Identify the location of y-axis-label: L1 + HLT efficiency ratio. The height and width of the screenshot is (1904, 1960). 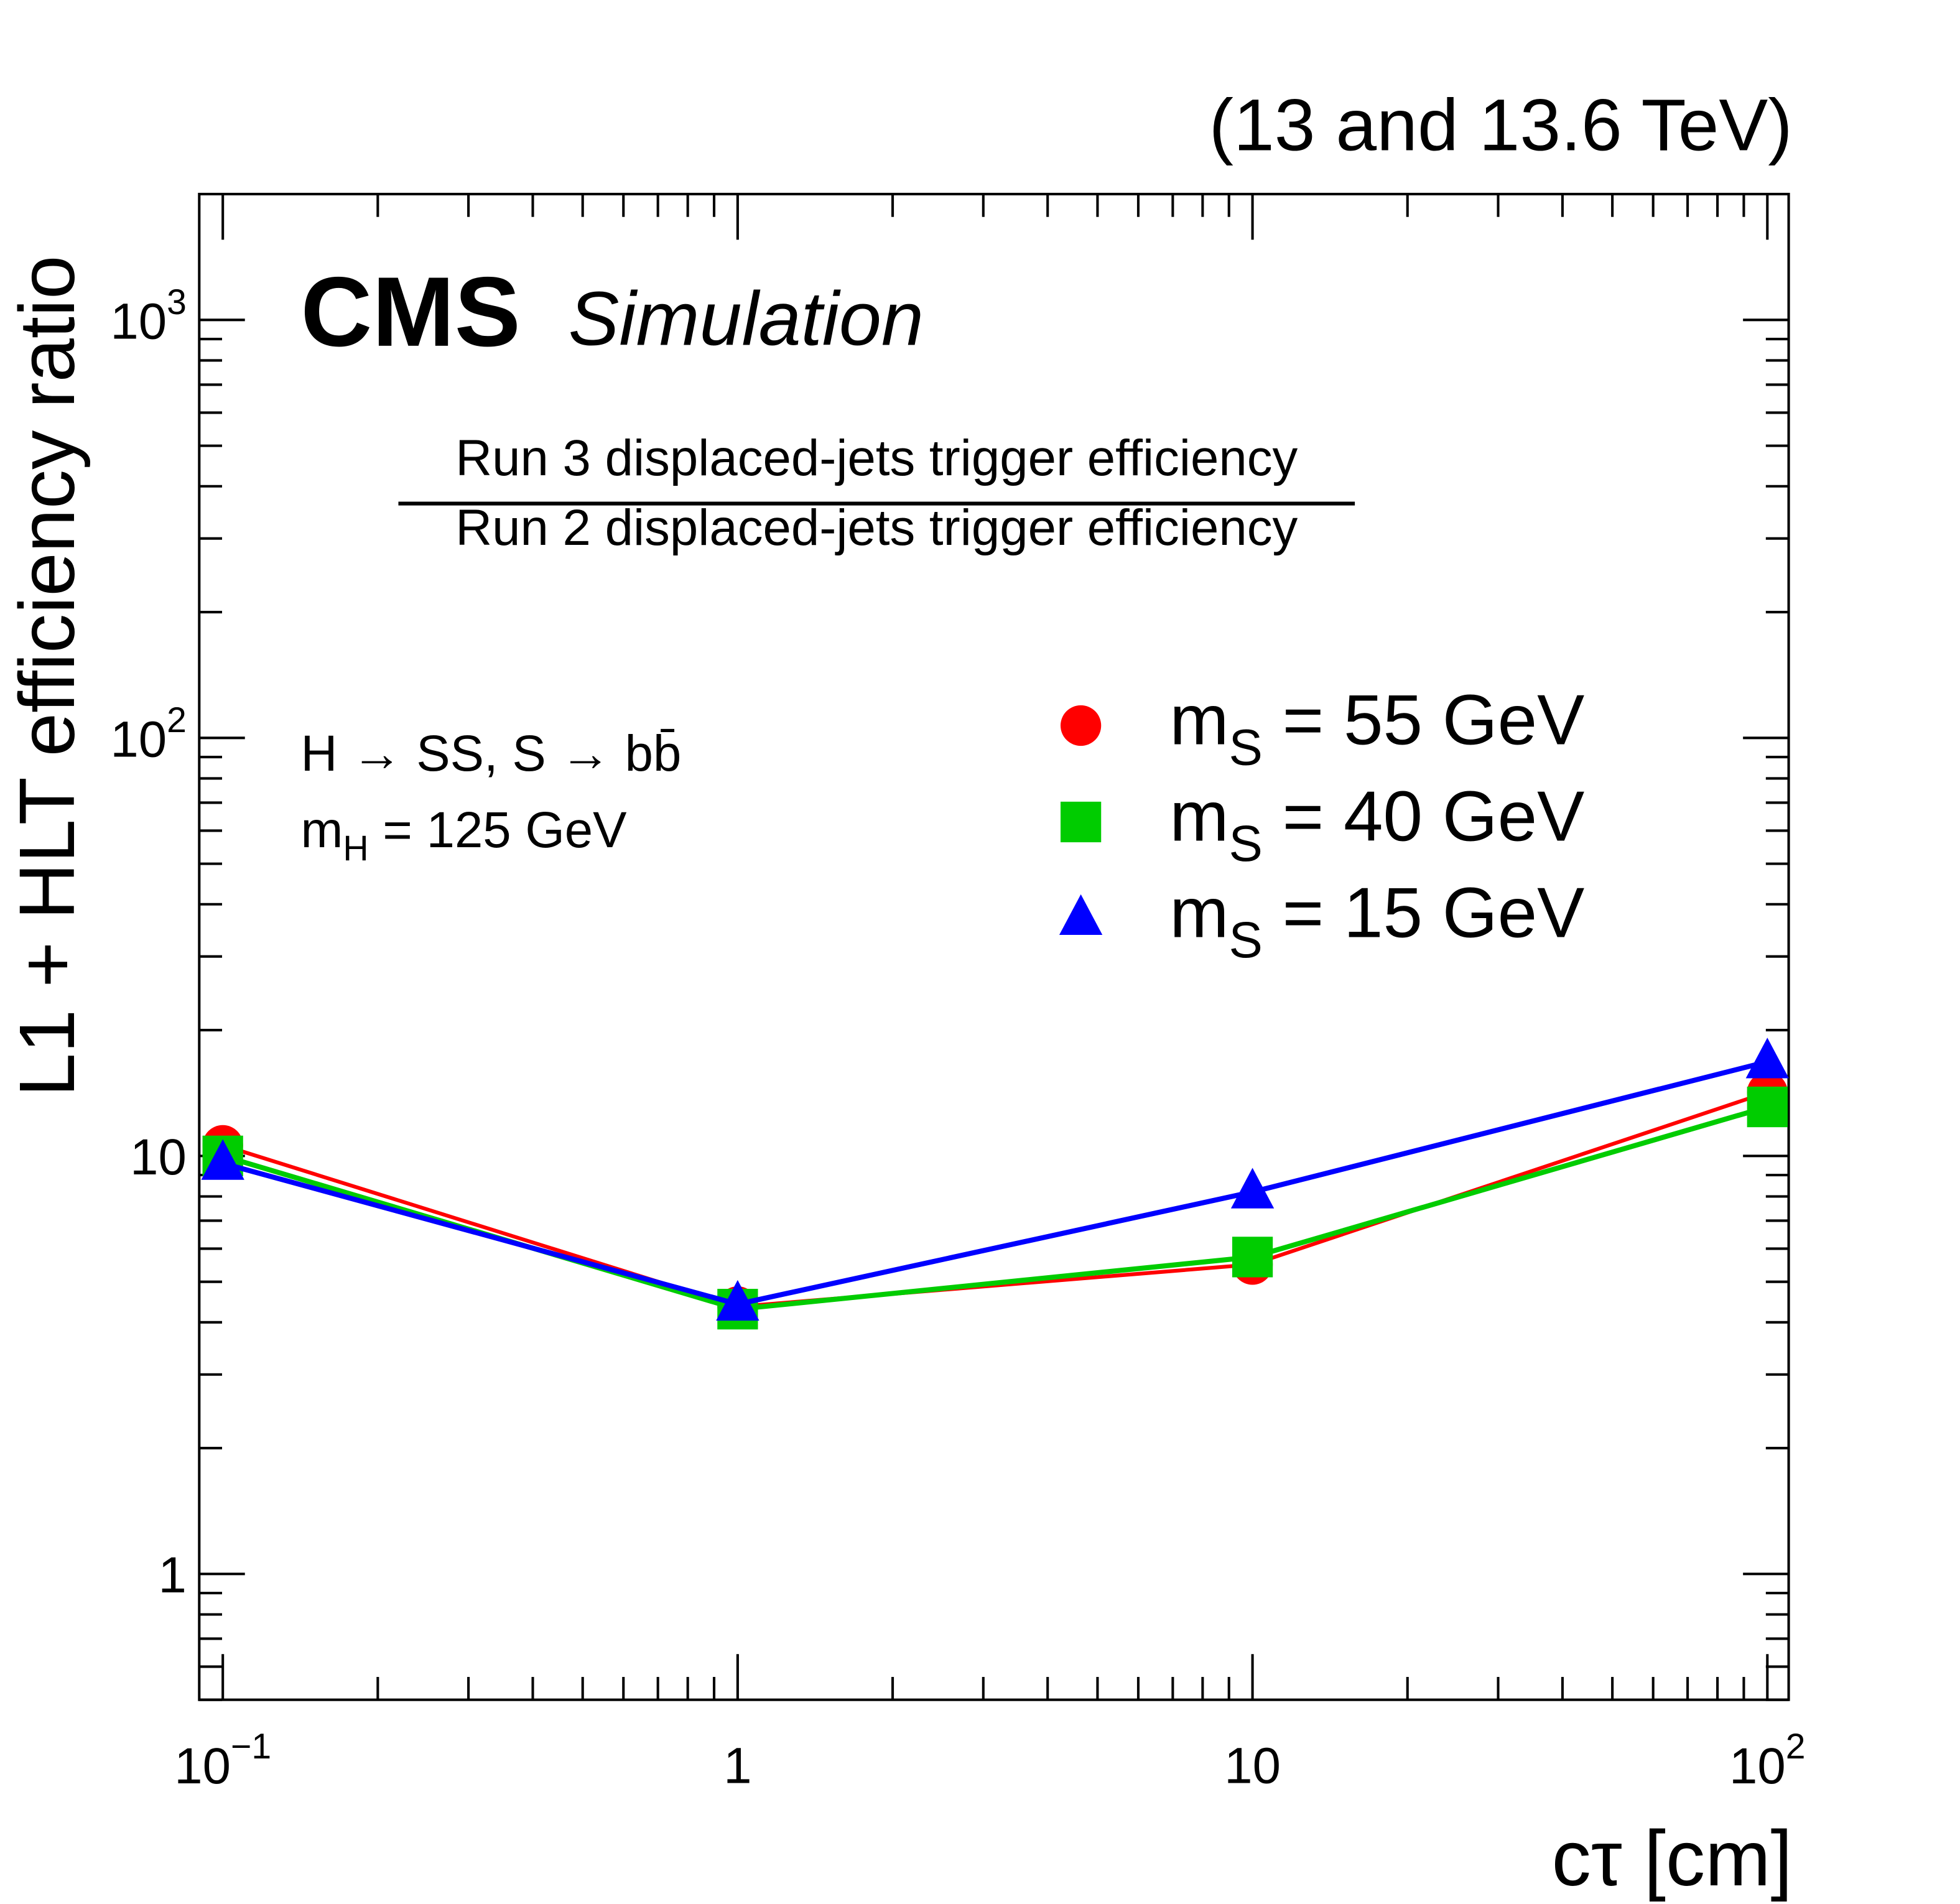
(47, 676).